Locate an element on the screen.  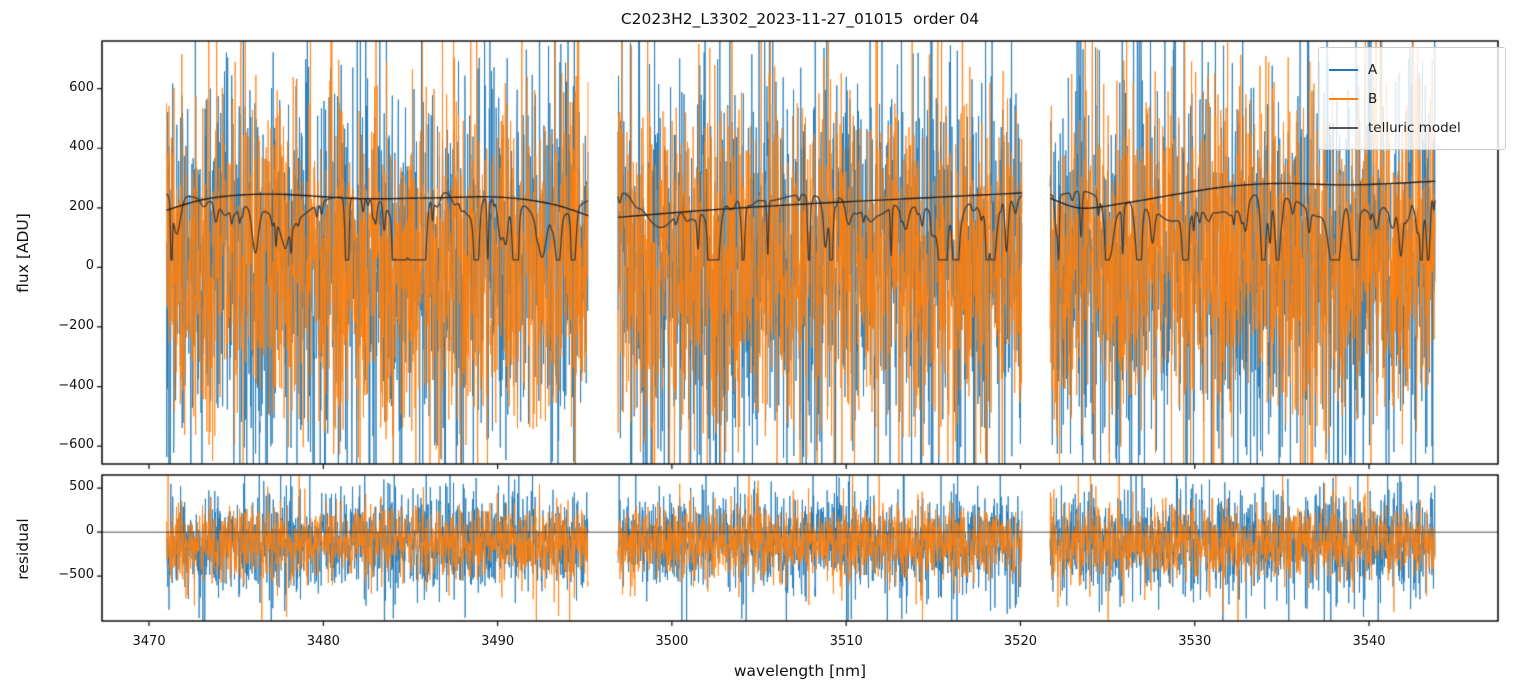
legend-label: telluric model is located at coordinates (1414, 127).